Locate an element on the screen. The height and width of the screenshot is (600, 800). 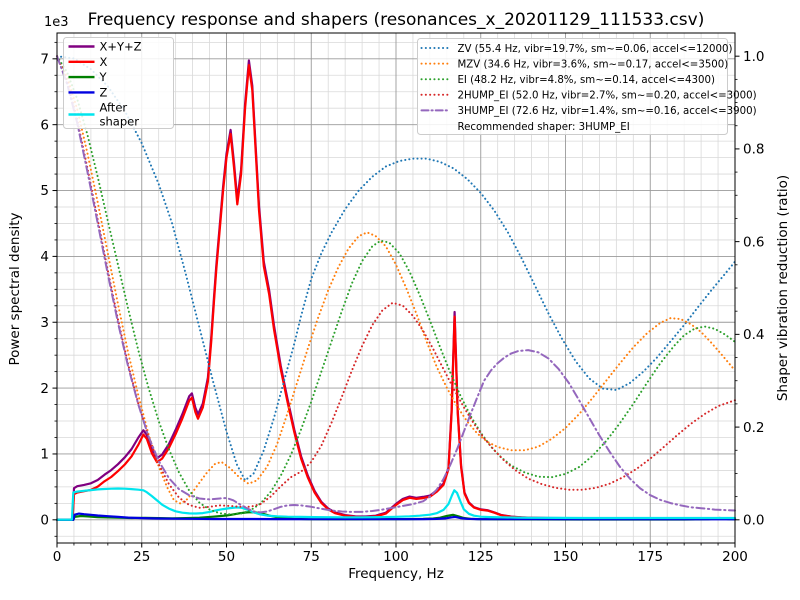
x-tick-label: 150 is located at coordinates (566, 557).